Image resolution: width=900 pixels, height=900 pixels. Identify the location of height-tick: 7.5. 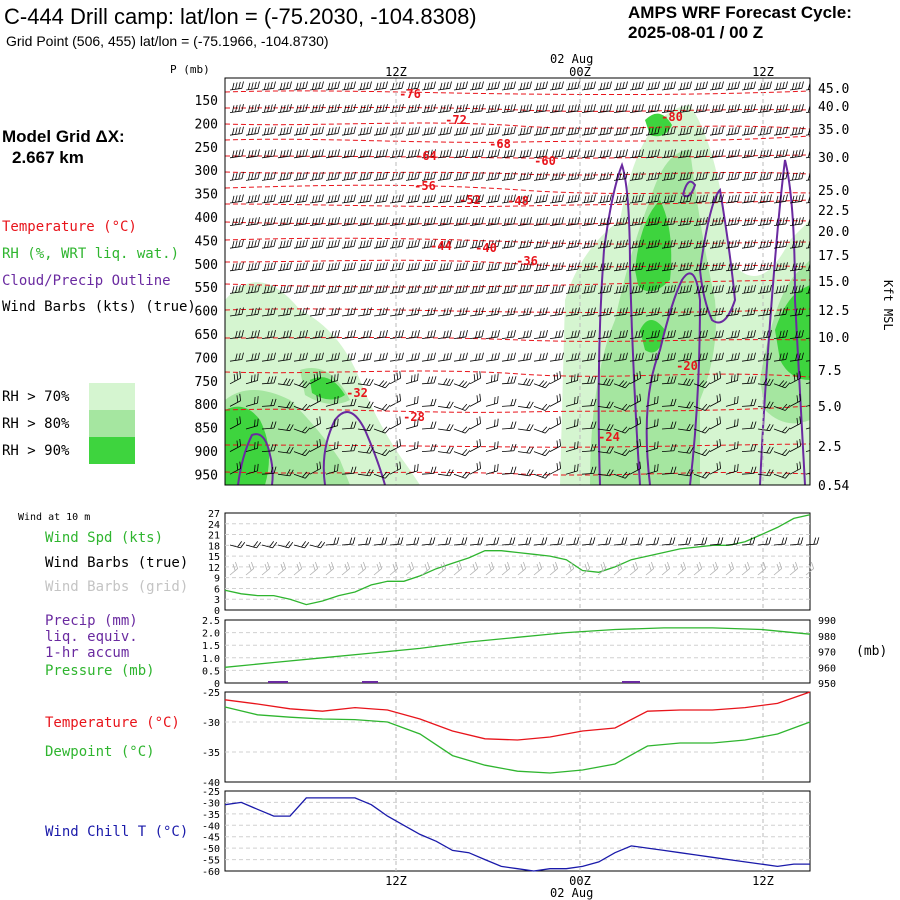
(829, 371).